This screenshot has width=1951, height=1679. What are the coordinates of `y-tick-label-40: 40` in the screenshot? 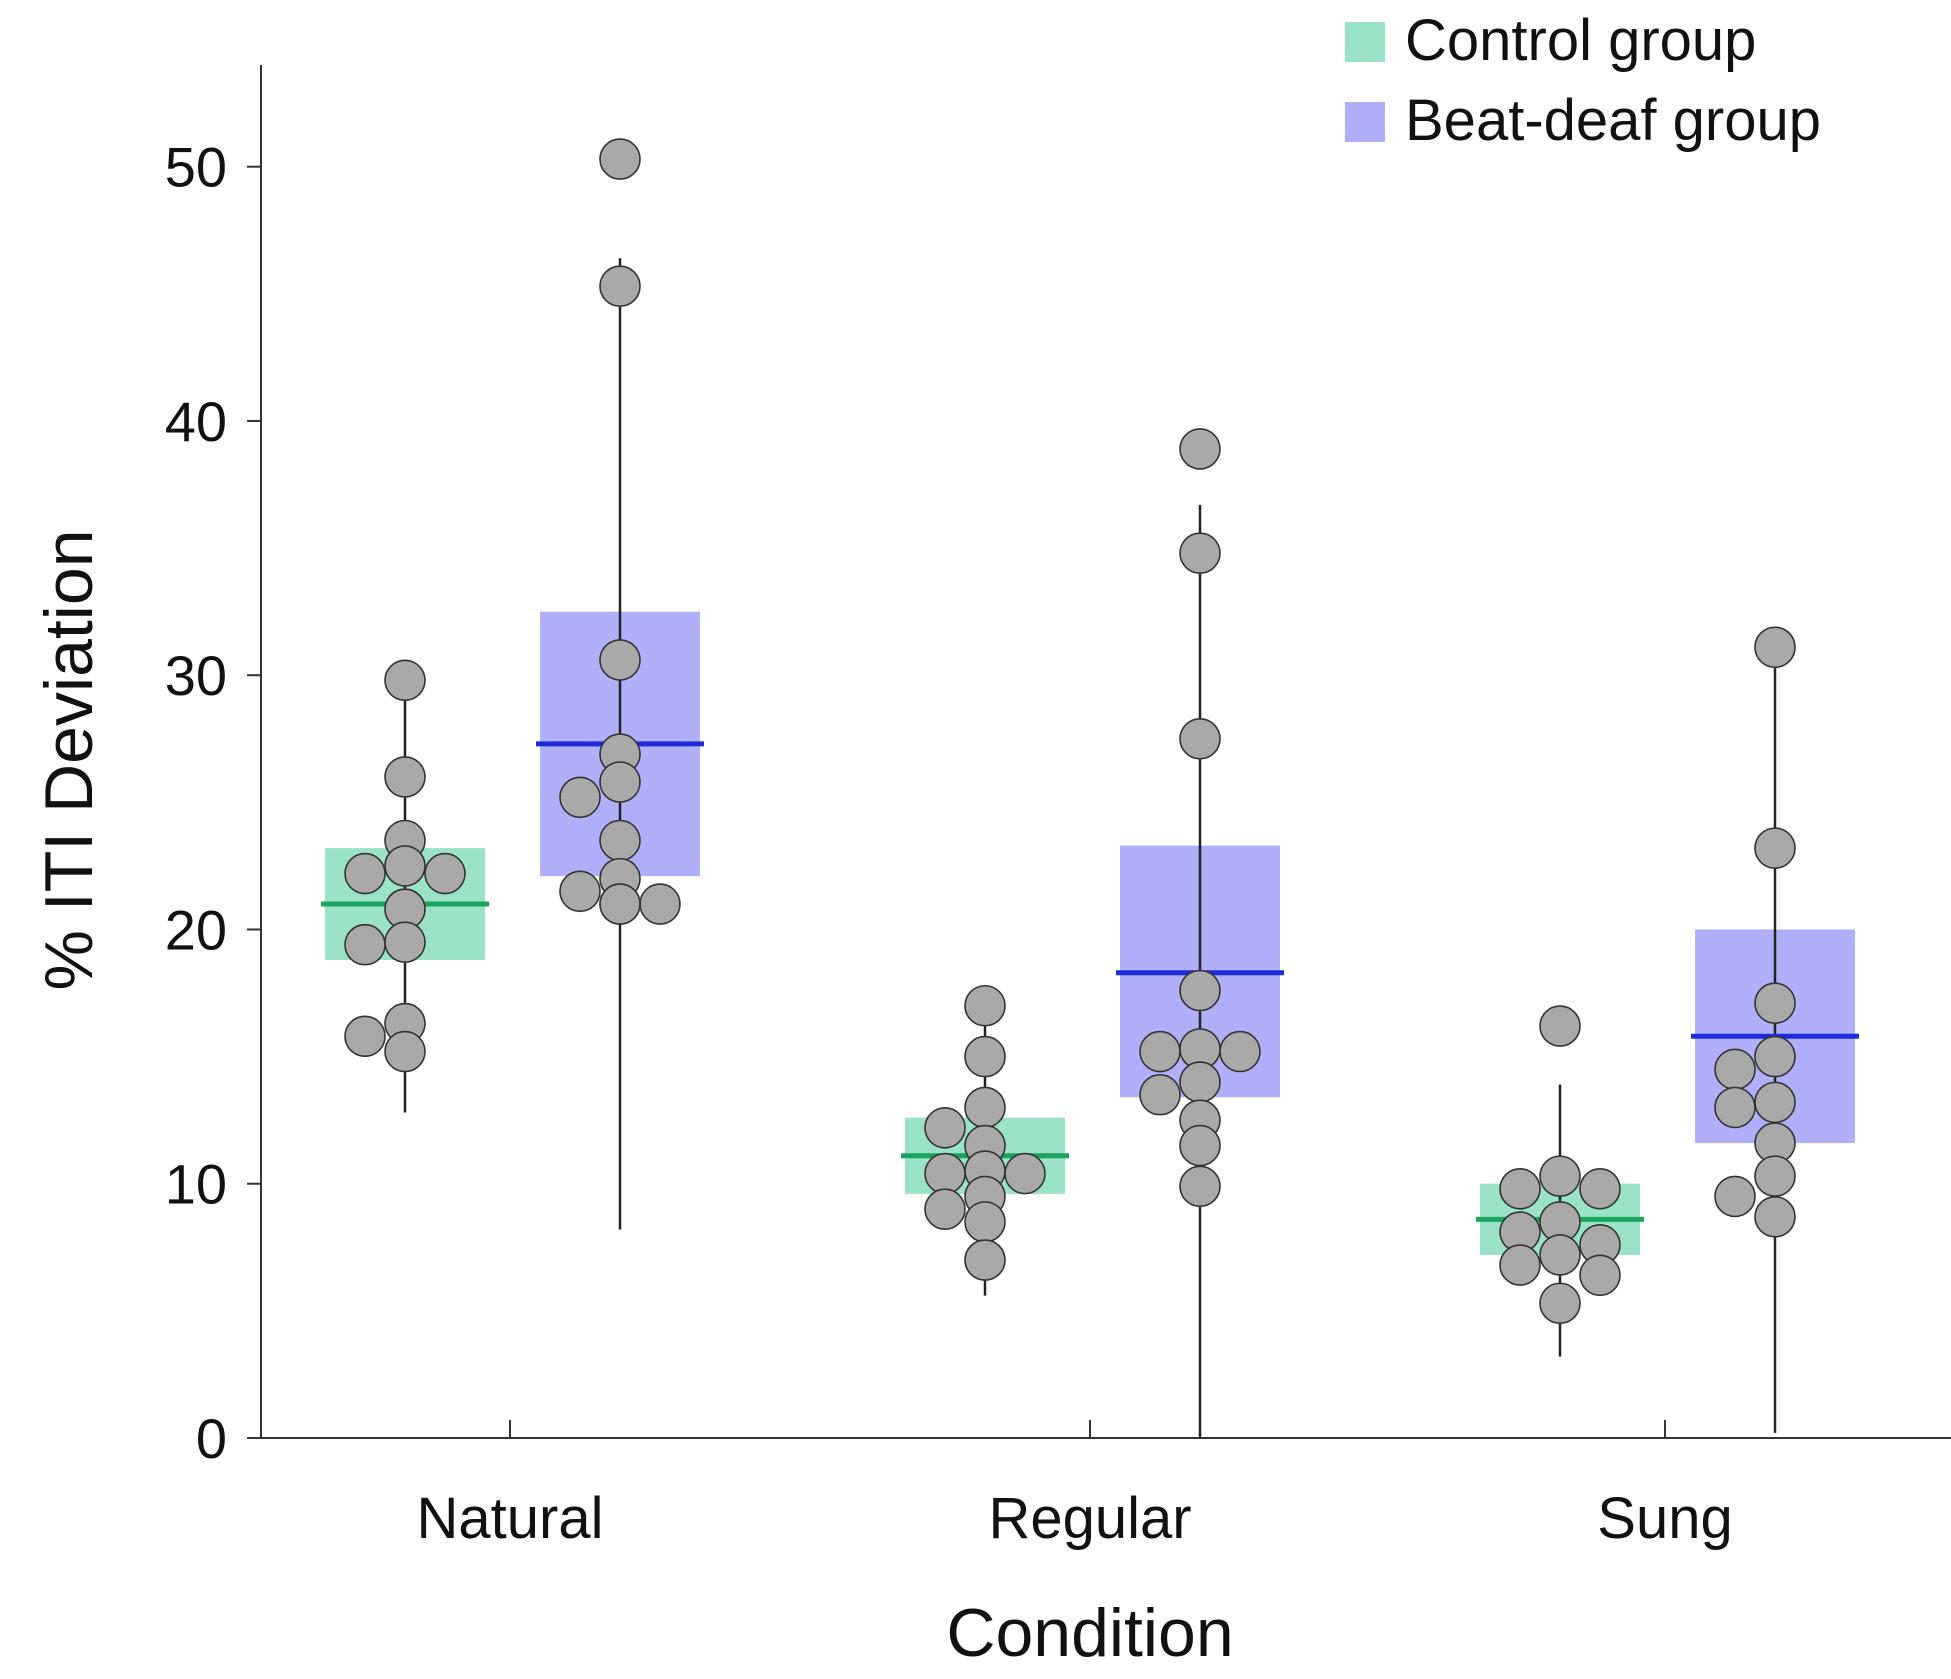 It's located at (196, 421).